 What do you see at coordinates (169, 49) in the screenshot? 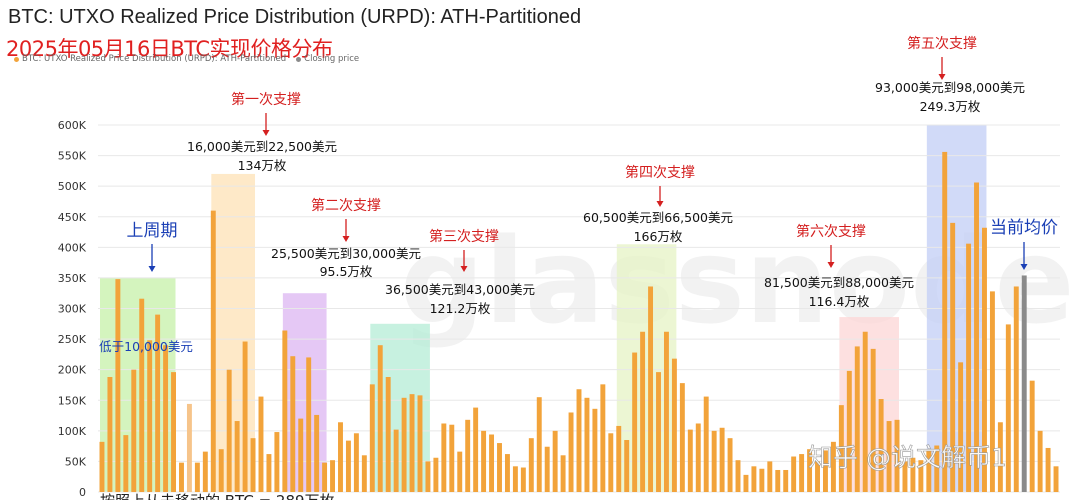
I see `chart-subtitle: 2025年05月16日BTC实现价格分布` at bounding box center [169, 49].